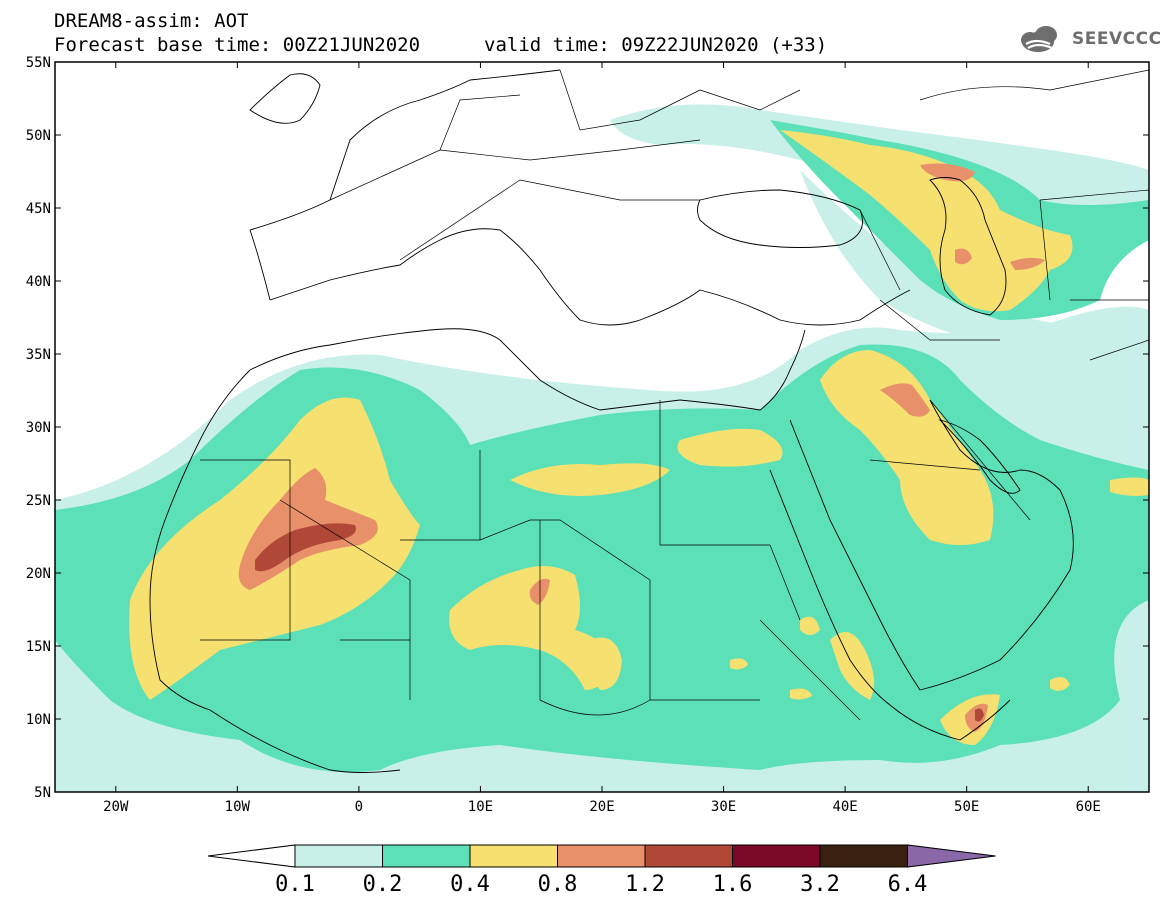  I want to click on seevccc-logo, so click(1039, 39).